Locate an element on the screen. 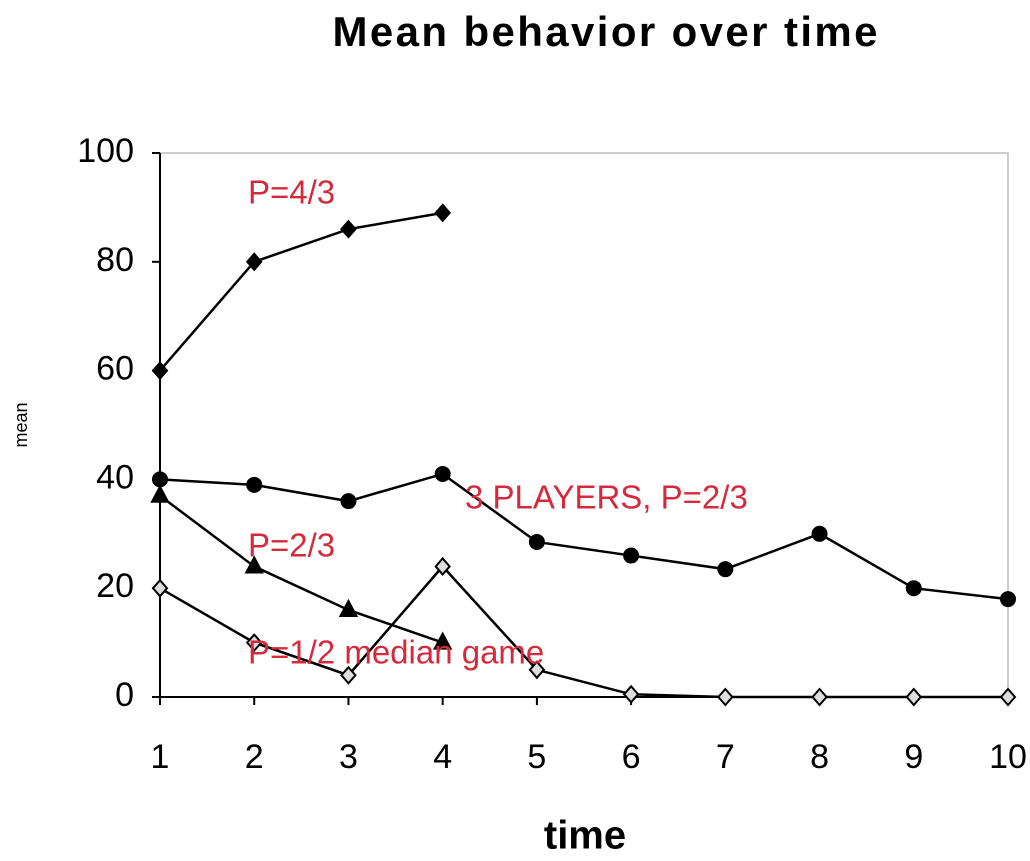  y-tick-label: 40 is located at coordinates (115, 477).